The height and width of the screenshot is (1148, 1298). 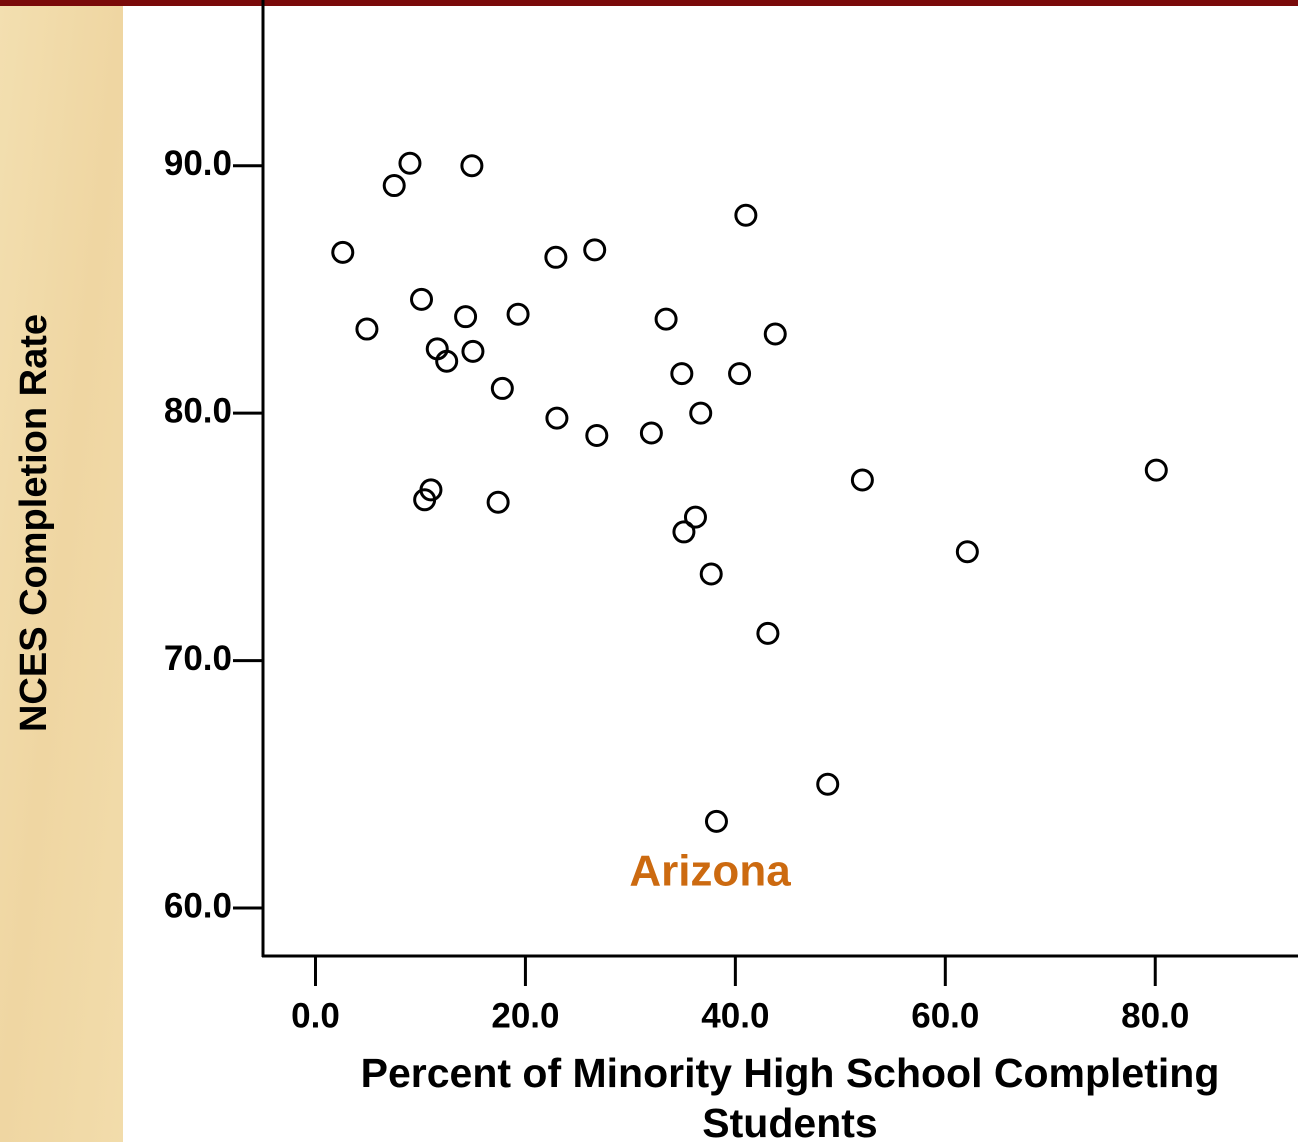 I want to click on y-tick-label: 90.0, so click(x=198, y=163).